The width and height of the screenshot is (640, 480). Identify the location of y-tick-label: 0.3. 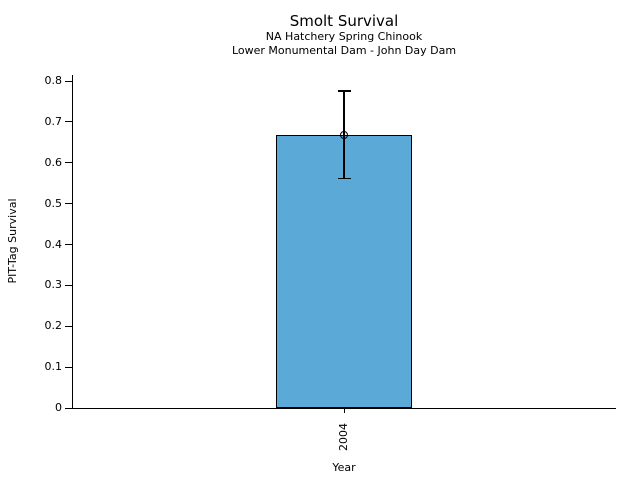
(53, 285).